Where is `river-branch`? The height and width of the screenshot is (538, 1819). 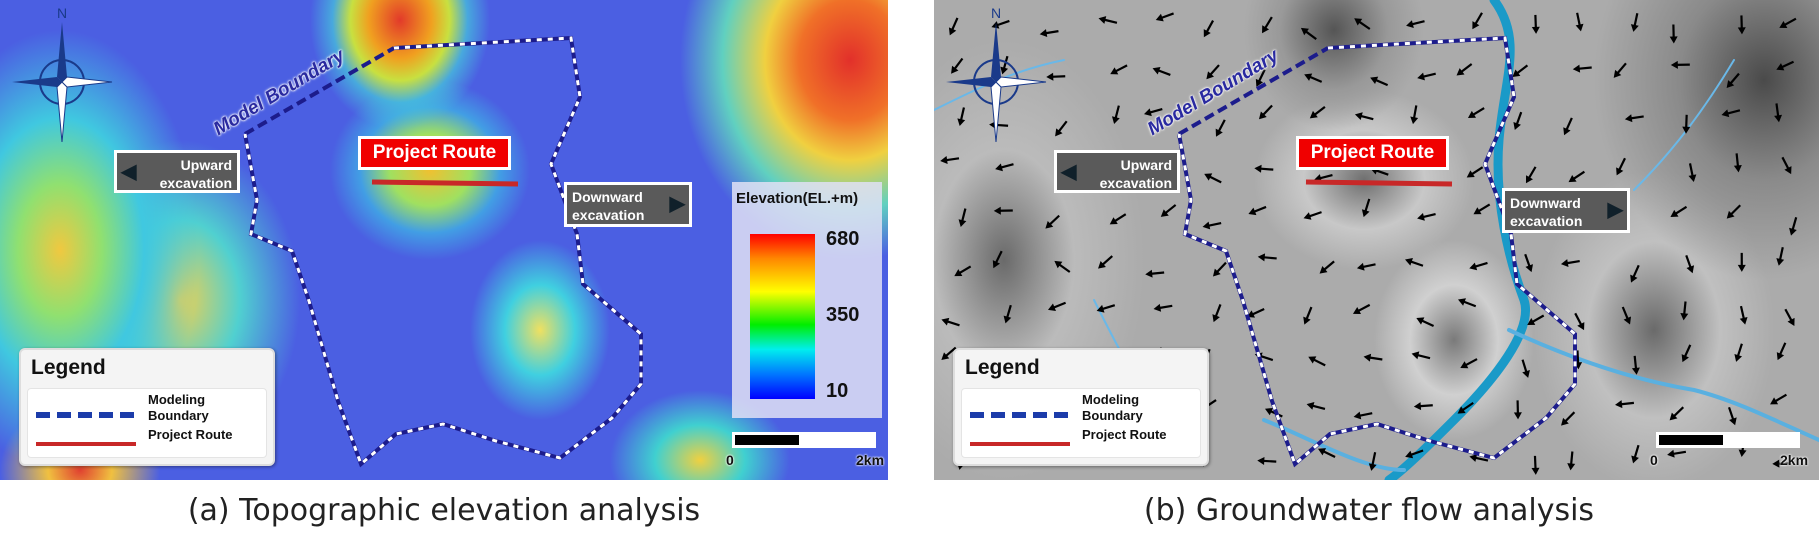
river-branch is located at coordinates (1684, 125).